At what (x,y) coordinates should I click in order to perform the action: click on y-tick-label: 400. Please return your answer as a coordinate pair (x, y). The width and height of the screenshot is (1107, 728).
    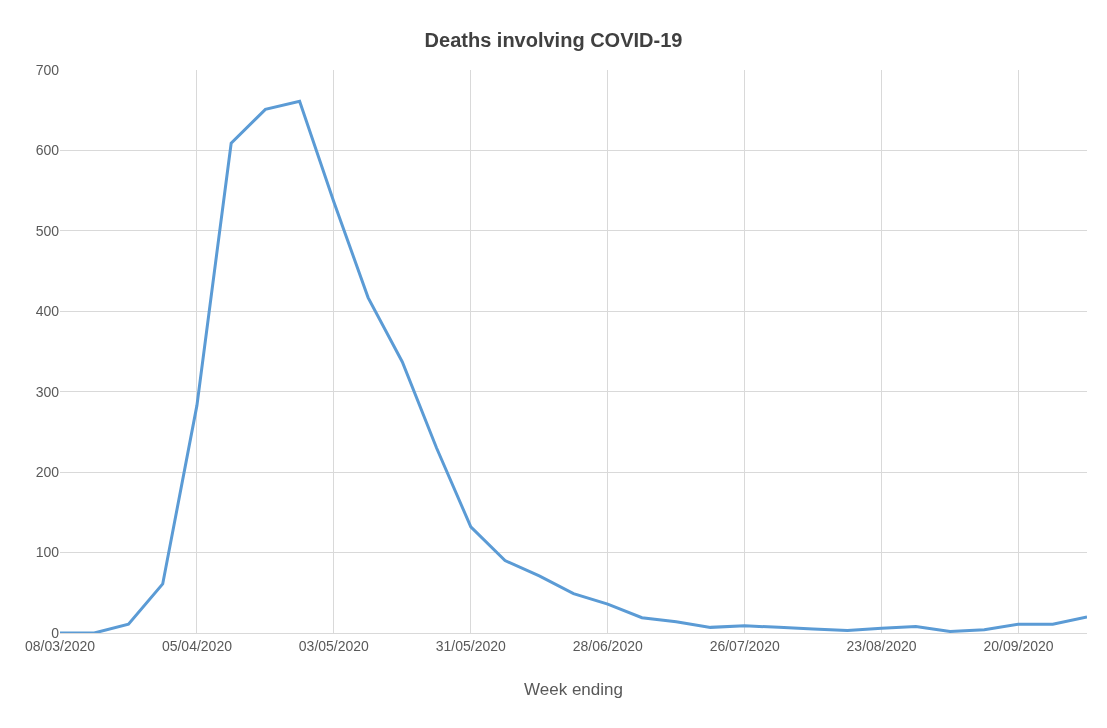
    Looking at the image, I should click on (47, 311).